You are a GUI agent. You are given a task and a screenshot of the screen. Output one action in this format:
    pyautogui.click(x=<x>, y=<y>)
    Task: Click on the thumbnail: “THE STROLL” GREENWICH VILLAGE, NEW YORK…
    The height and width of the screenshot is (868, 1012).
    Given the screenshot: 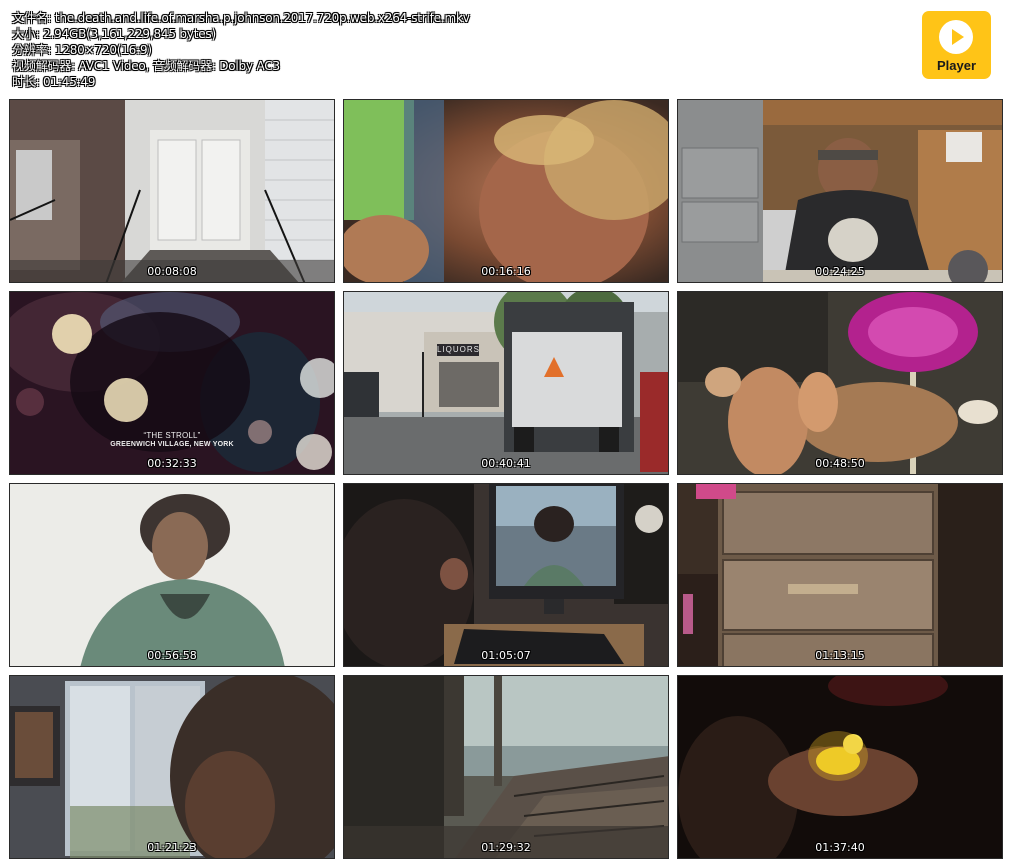 What is the action you would take?
    pyautogui.click(x=172, y=383)
    